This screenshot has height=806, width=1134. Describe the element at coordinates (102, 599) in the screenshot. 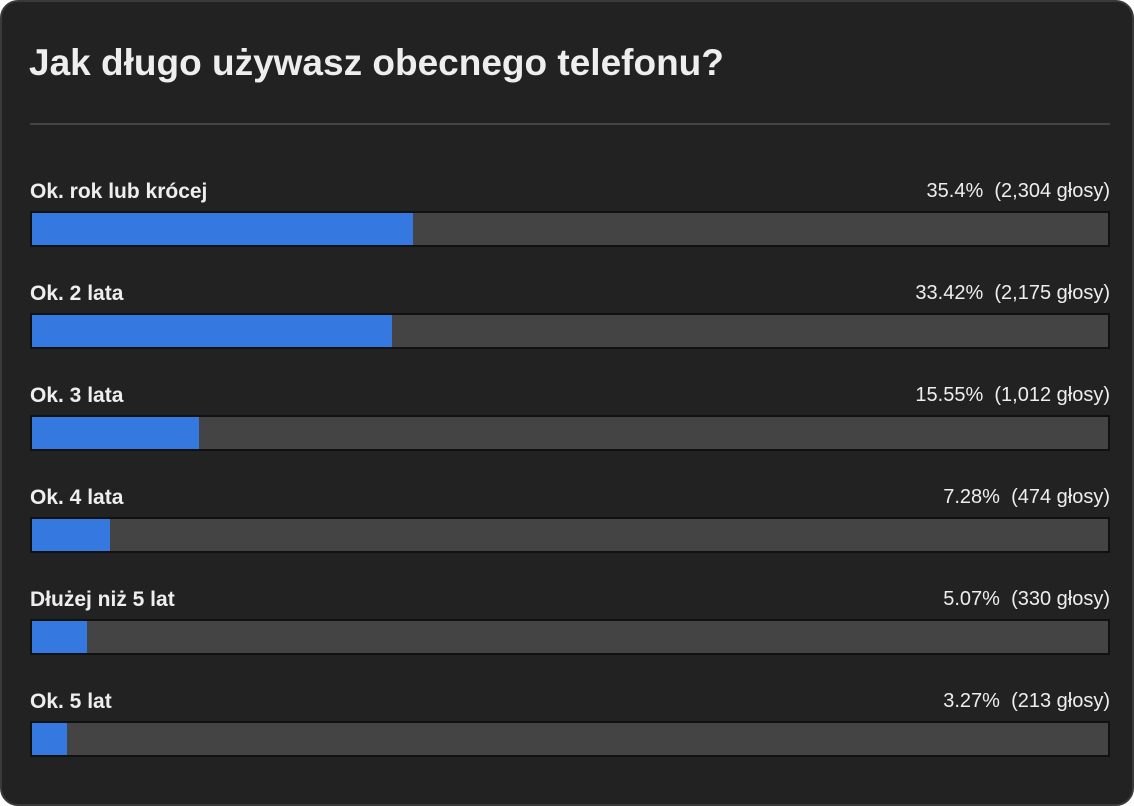

I see `option-label: Dłużej niż 5 lat` at that location.